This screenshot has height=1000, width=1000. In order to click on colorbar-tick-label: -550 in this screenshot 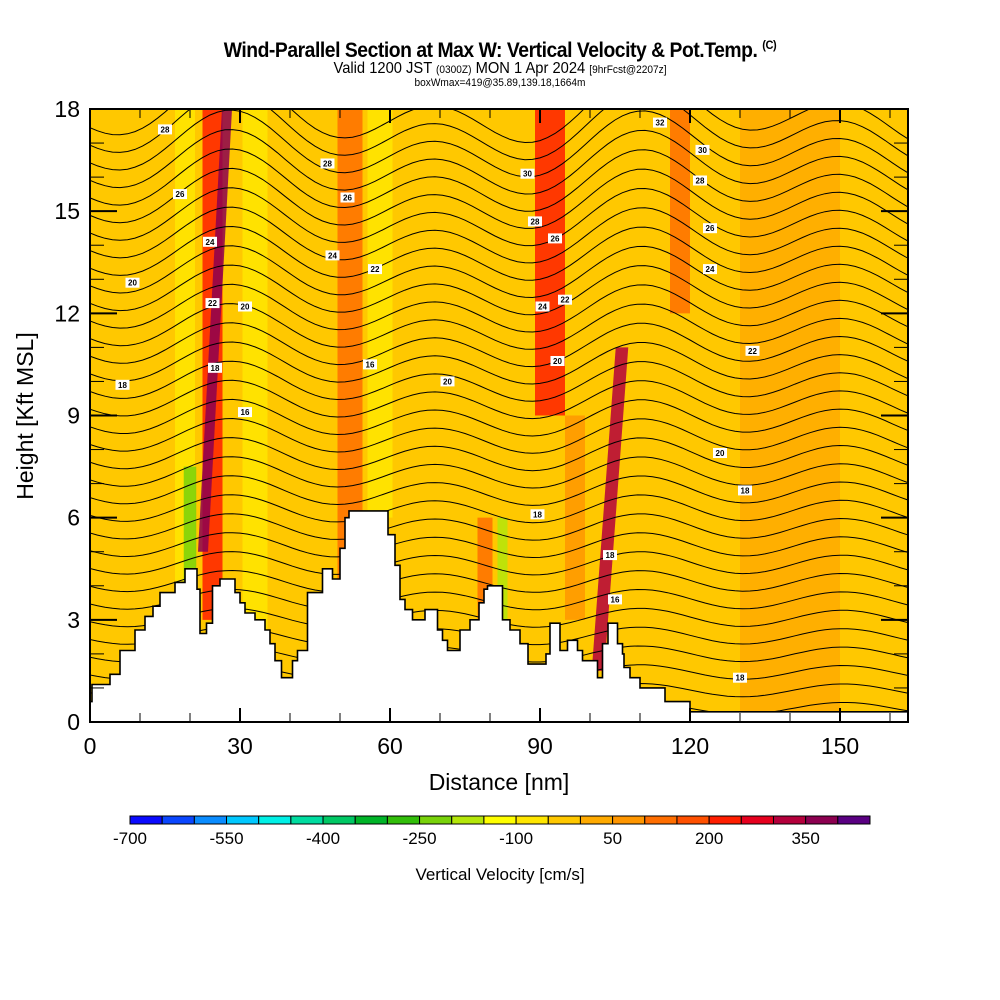, I will do `click(227, 838)`.